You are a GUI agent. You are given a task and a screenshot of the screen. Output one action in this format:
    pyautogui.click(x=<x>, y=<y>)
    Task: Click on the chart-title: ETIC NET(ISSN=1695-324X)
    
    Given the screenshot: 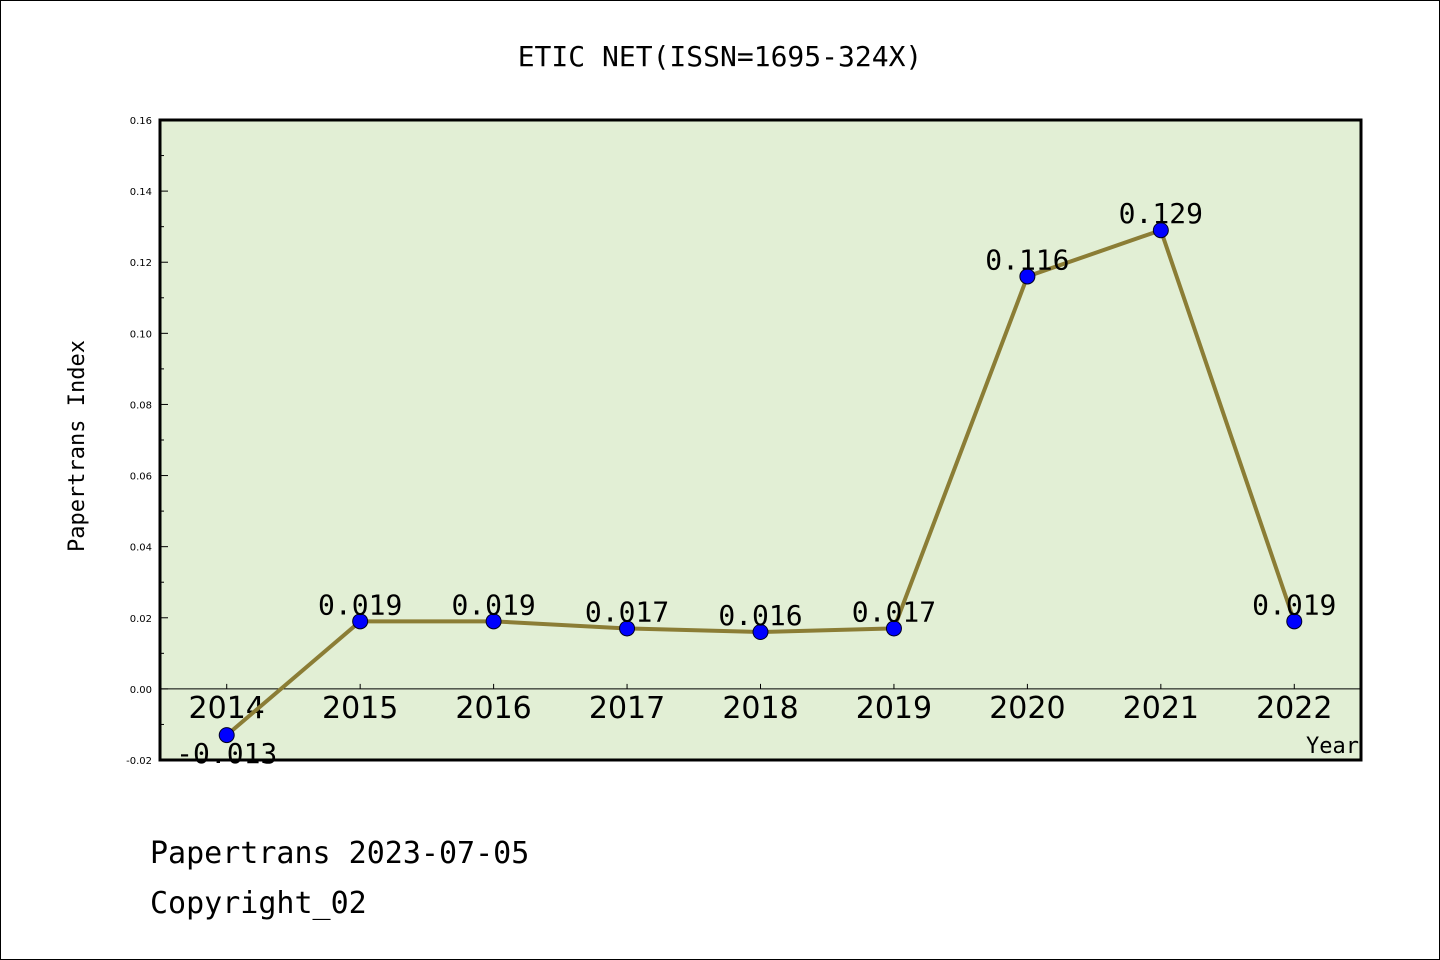 What is the action you would take?
    pyautogui.click(x=720, y=56)
    